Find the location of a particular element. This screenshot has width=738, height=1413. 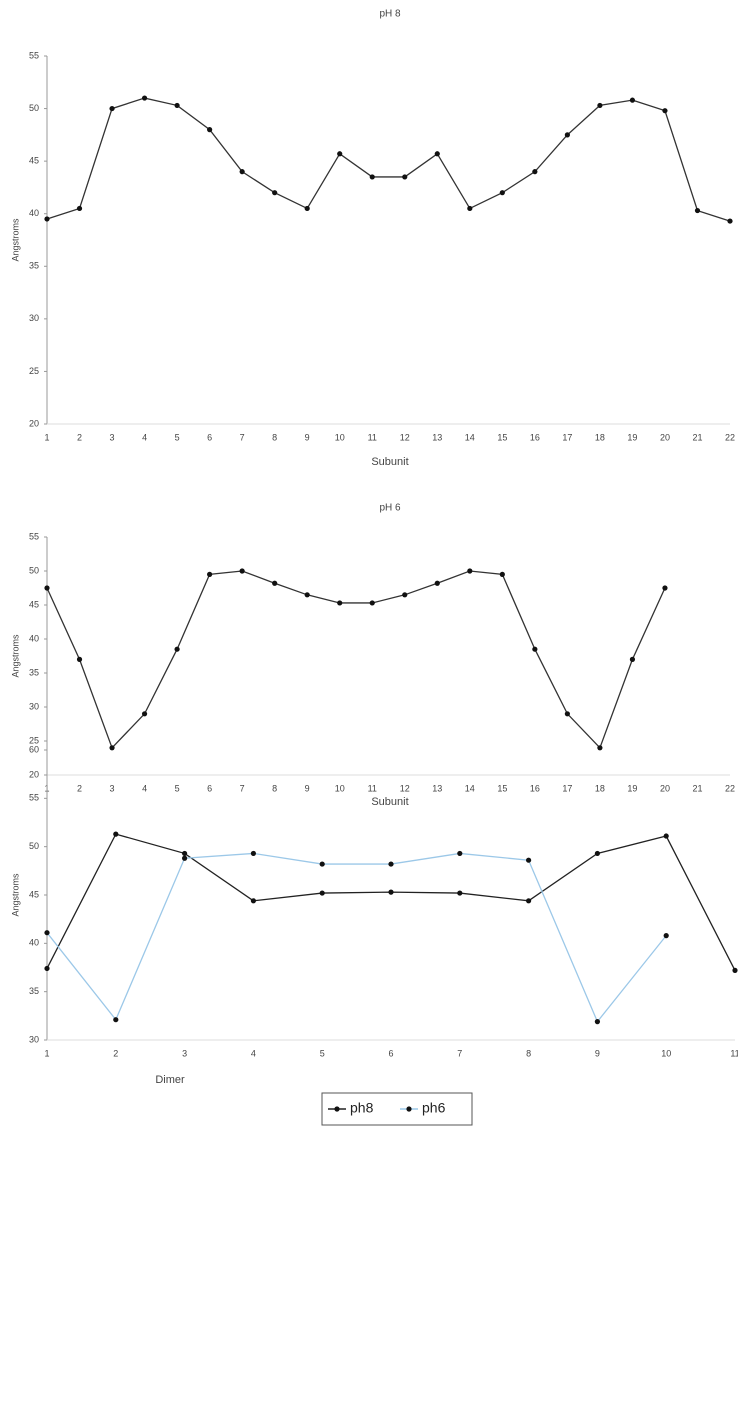

x-tick-label: 13 is located at coordinates (437, 437).